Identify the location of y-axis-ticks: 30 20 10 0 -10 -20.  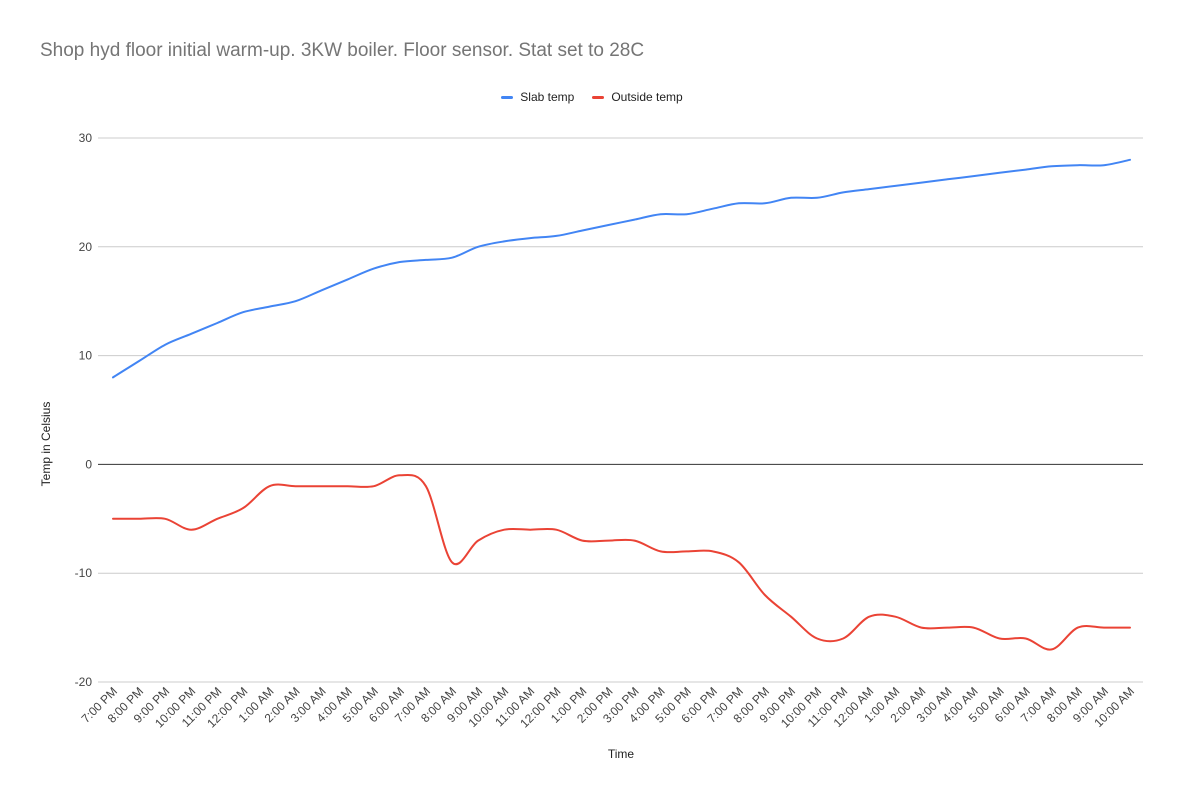
(84, 410).